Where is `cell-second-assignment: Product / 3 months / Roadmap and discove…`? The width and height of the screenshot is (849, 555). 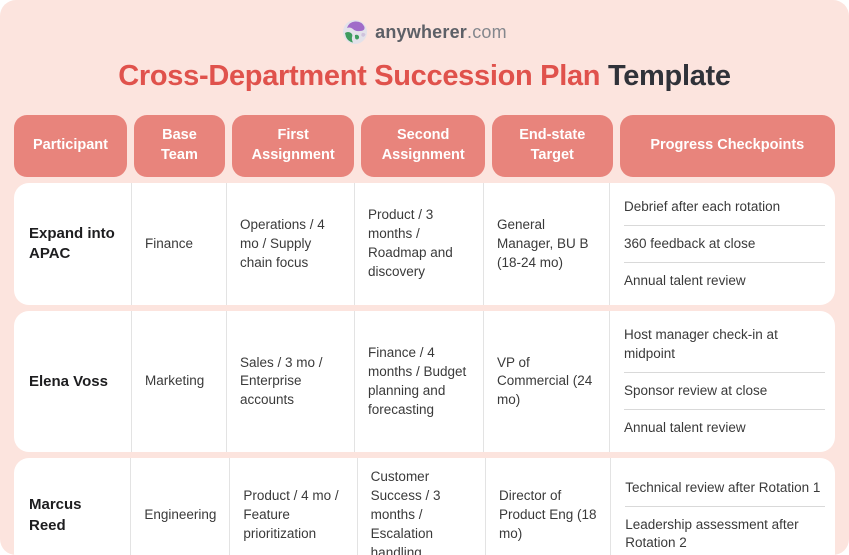 cell-second-assignment: Product / 3 months / Roadmap and discove… is located at coordinates (419, 244).